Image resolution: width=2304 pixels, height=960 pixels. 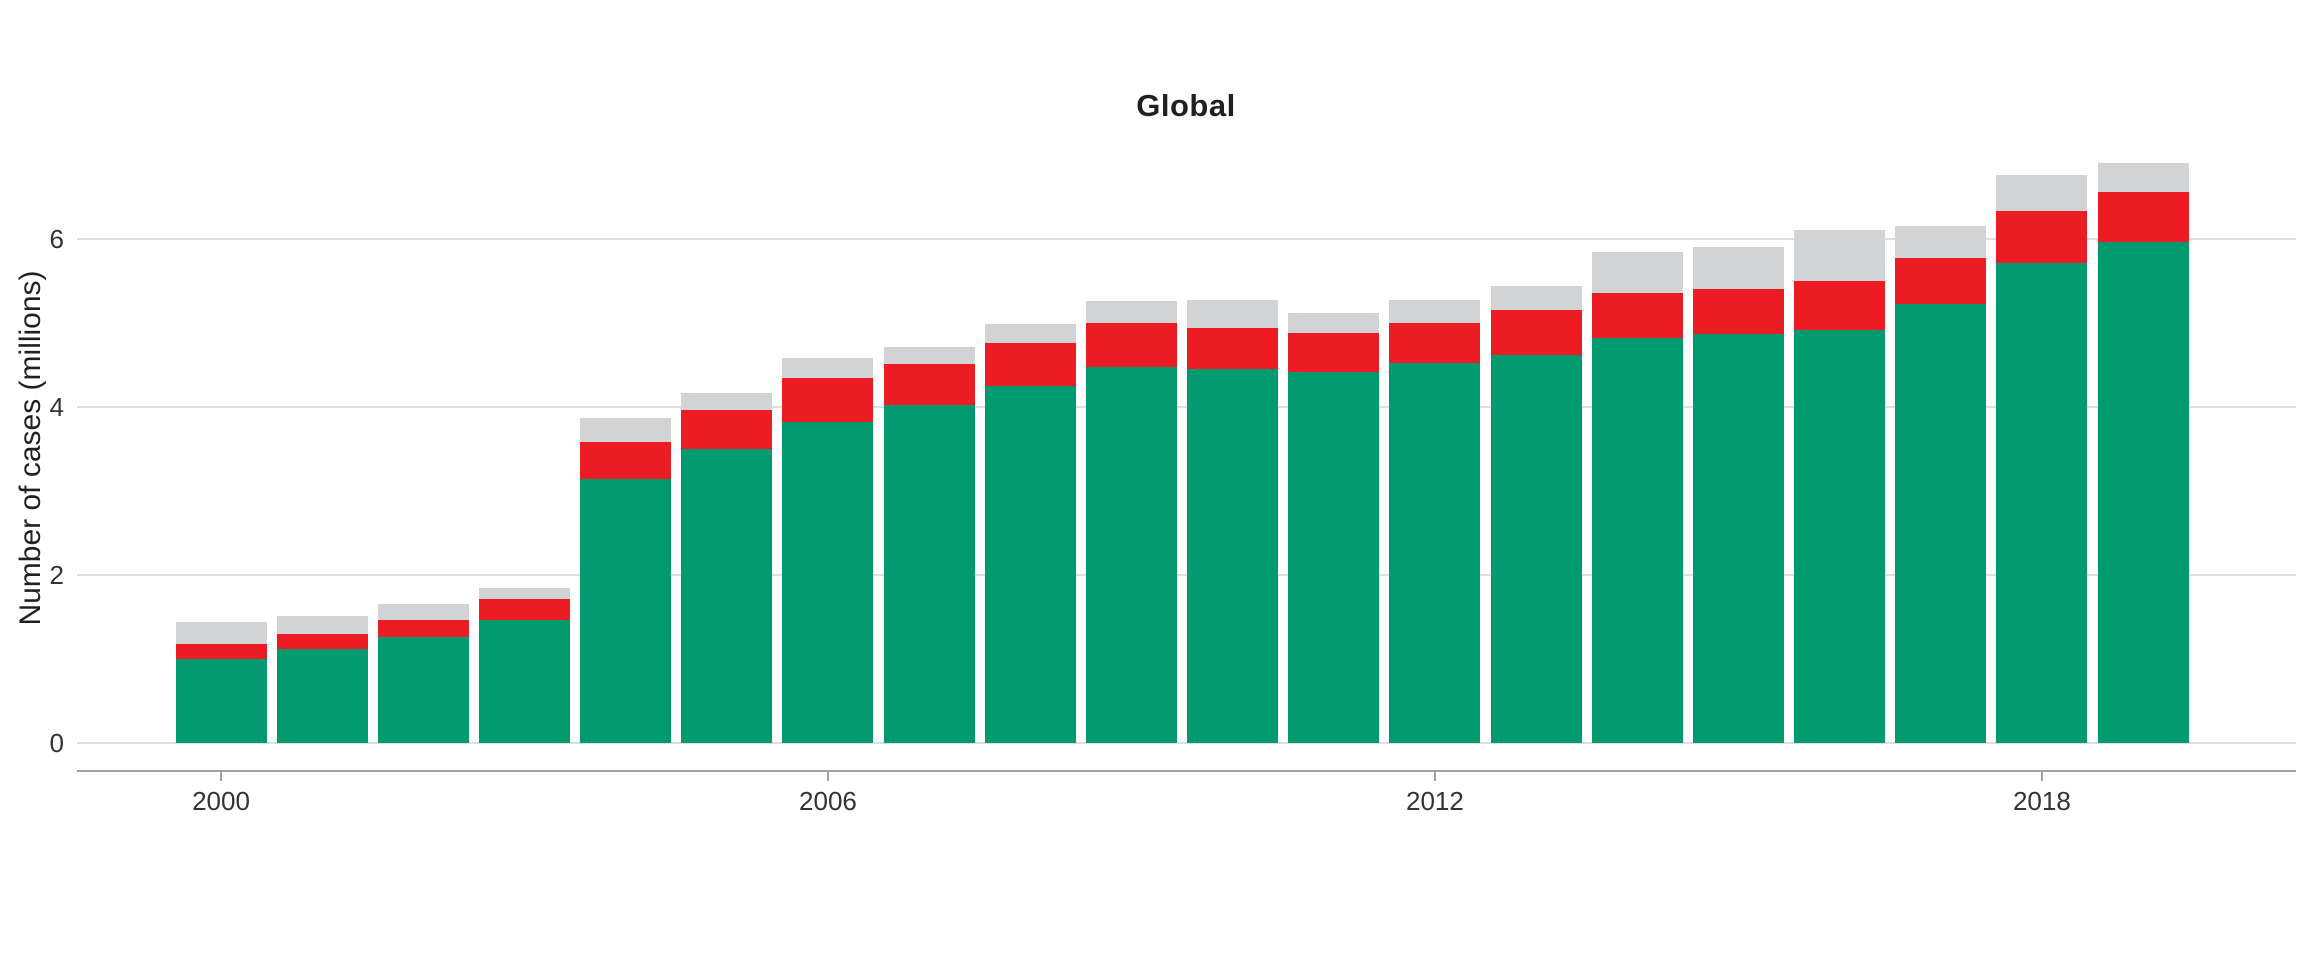 What do you see at coordinates (1637, 272) in the screenshot?
I see `bar-2014-gray-top-segment` at bounding box center [1637, 272].